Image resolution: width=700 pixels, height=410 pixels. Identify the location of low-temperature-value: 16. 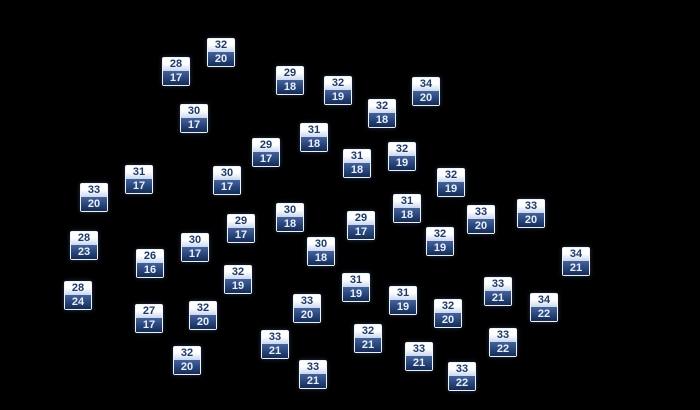
(150, 270).